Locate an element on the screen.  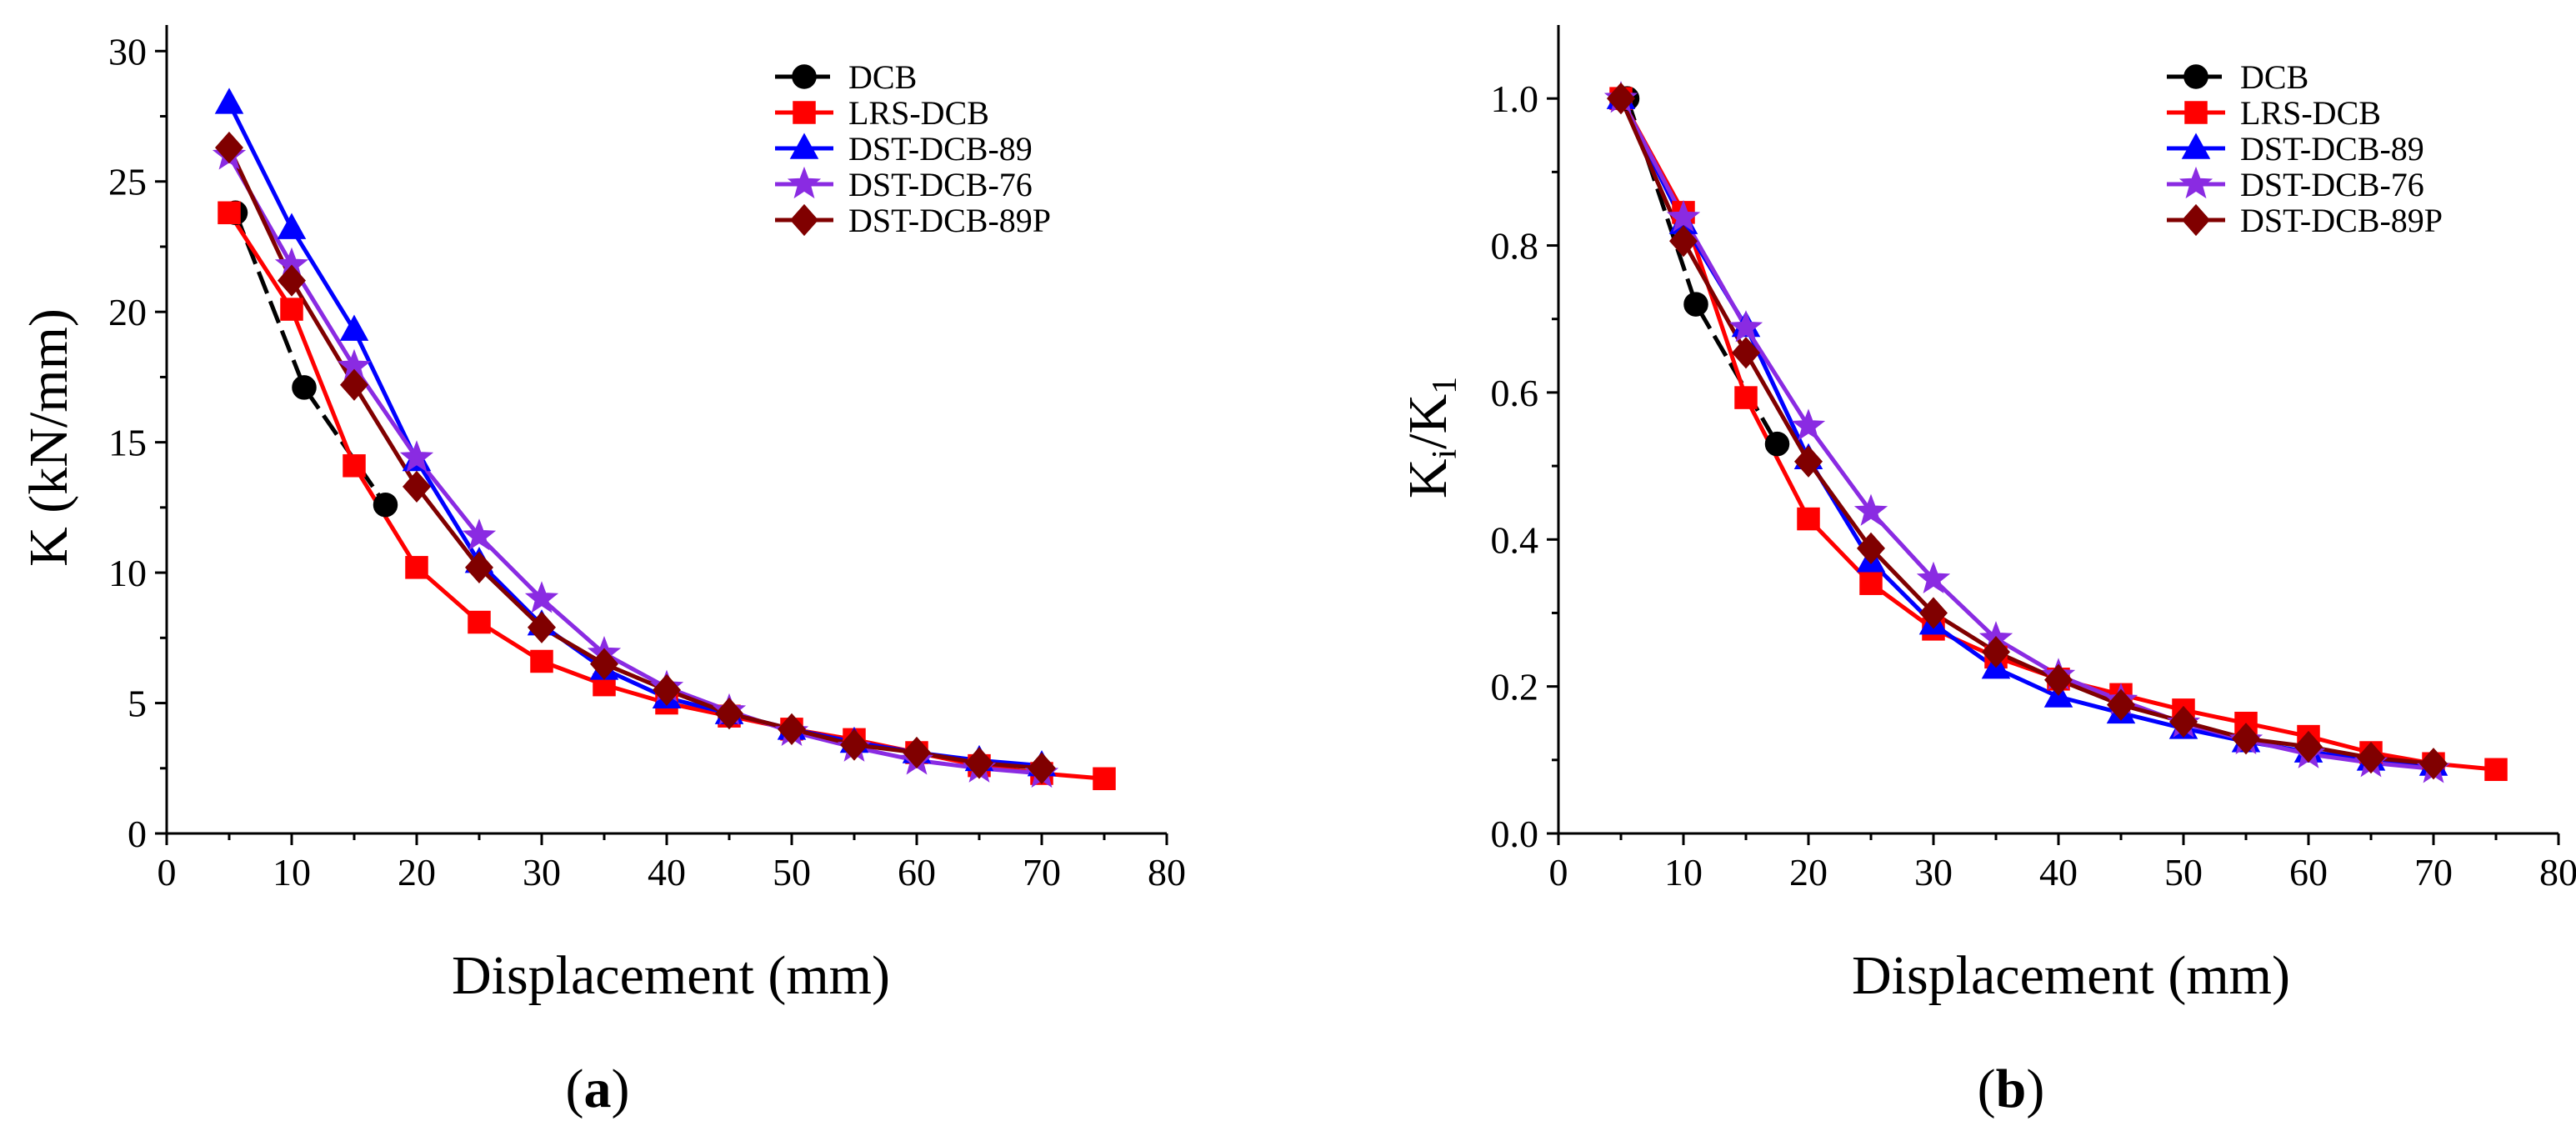
panel-b-x-tick-label: 80 is located at coordinates (2557, 872).